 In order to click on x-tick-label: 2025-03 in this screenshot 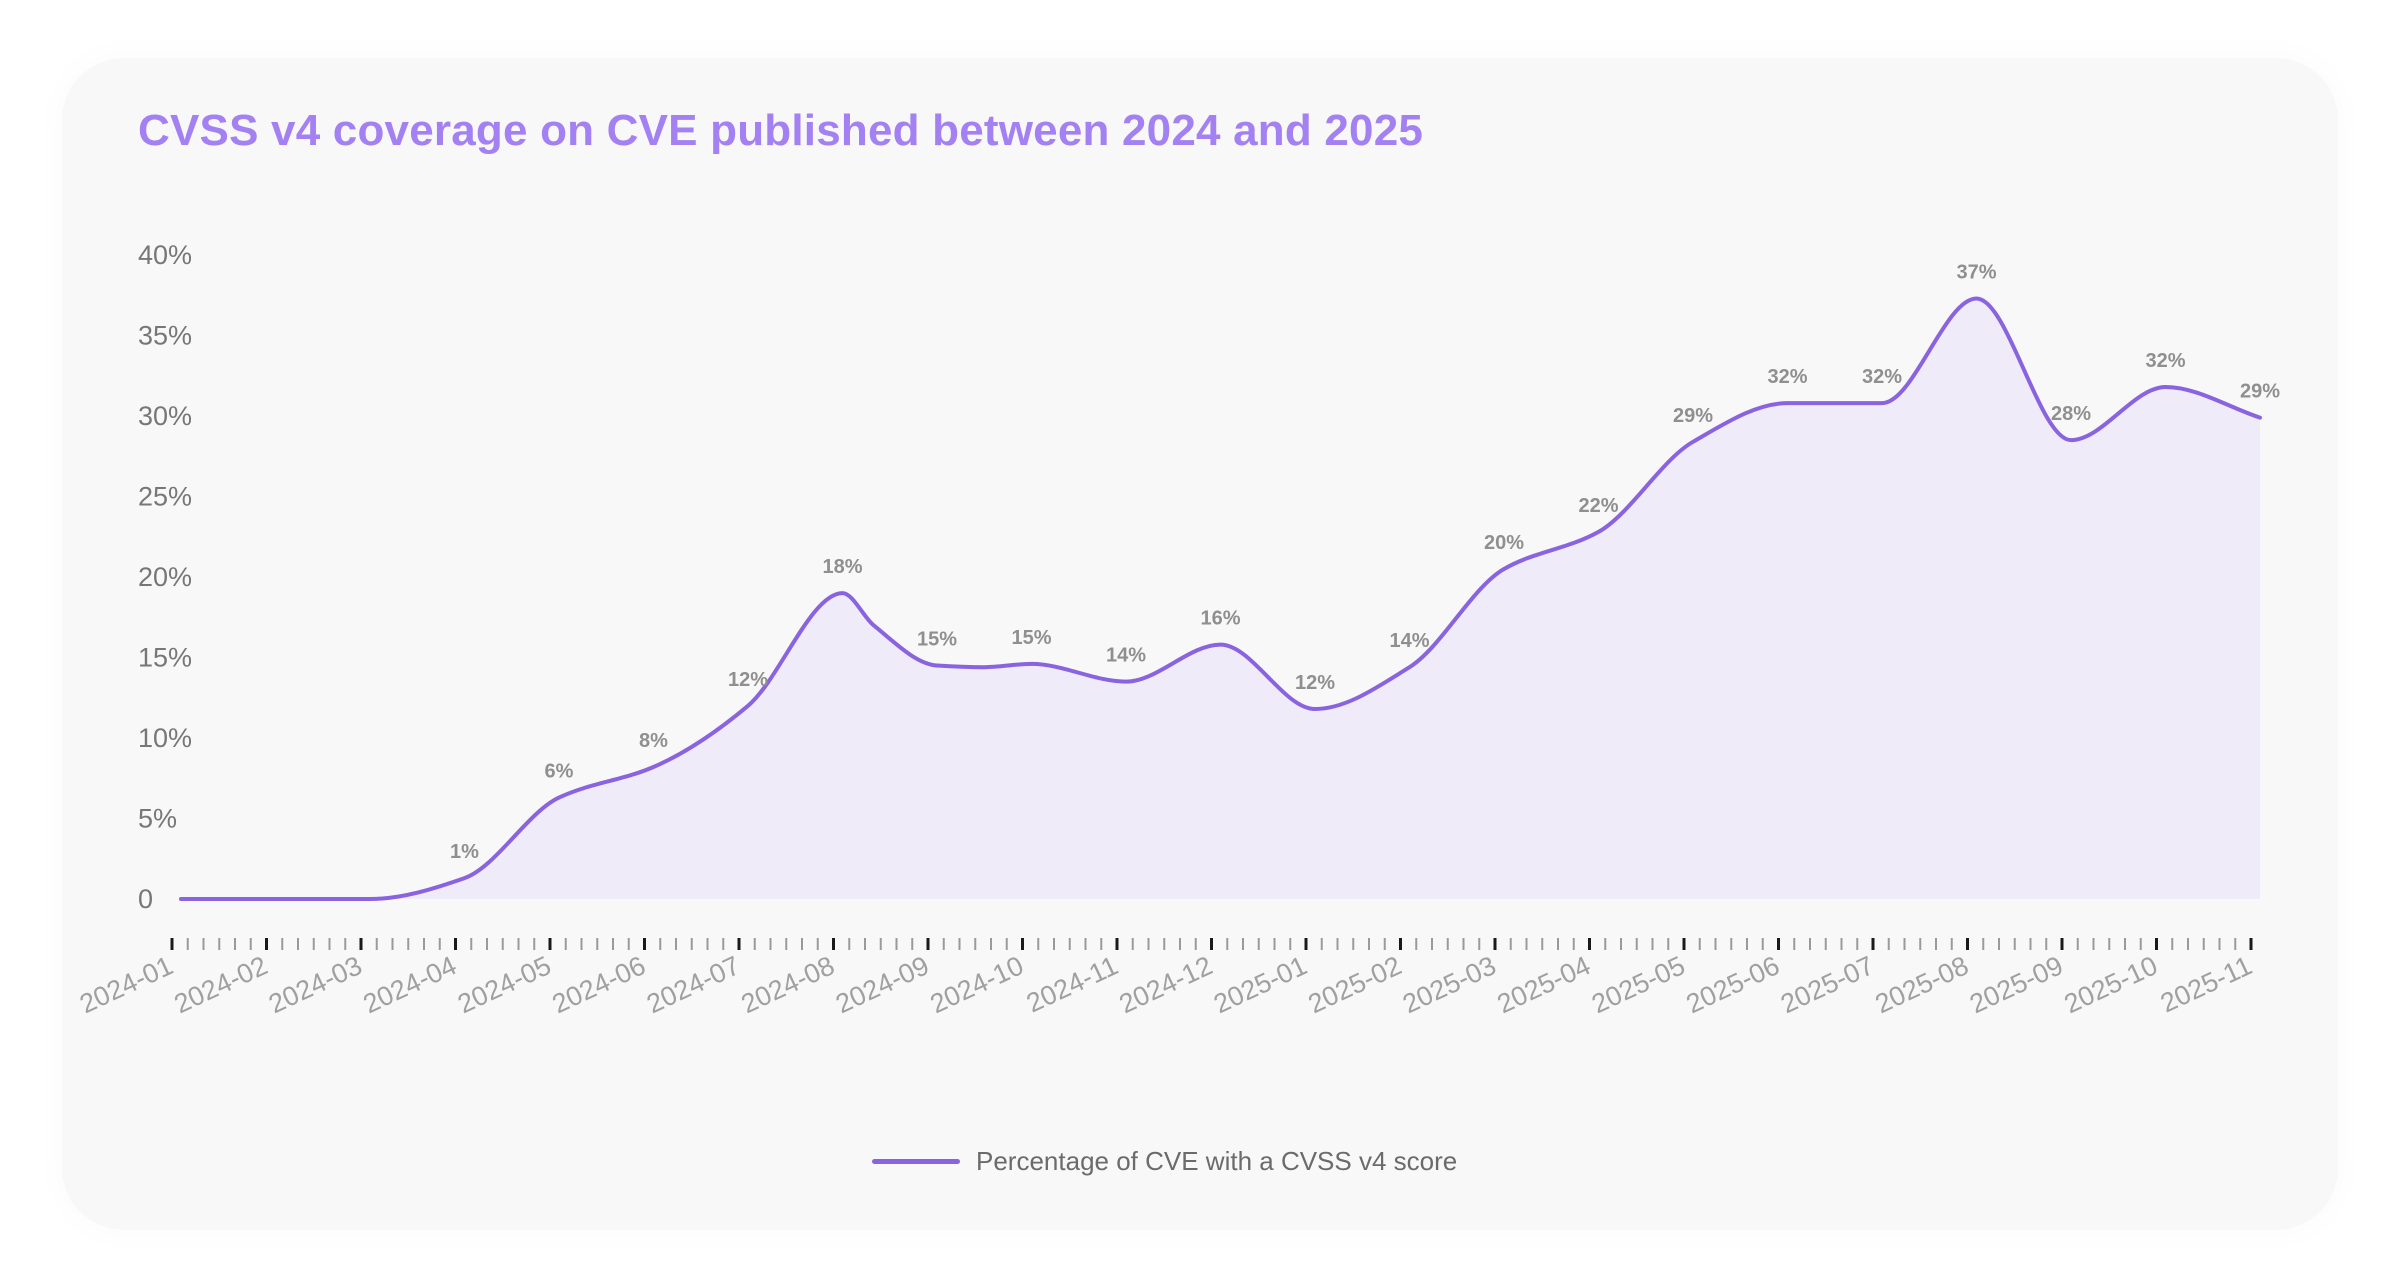, I will do `click(1449, 984)`.